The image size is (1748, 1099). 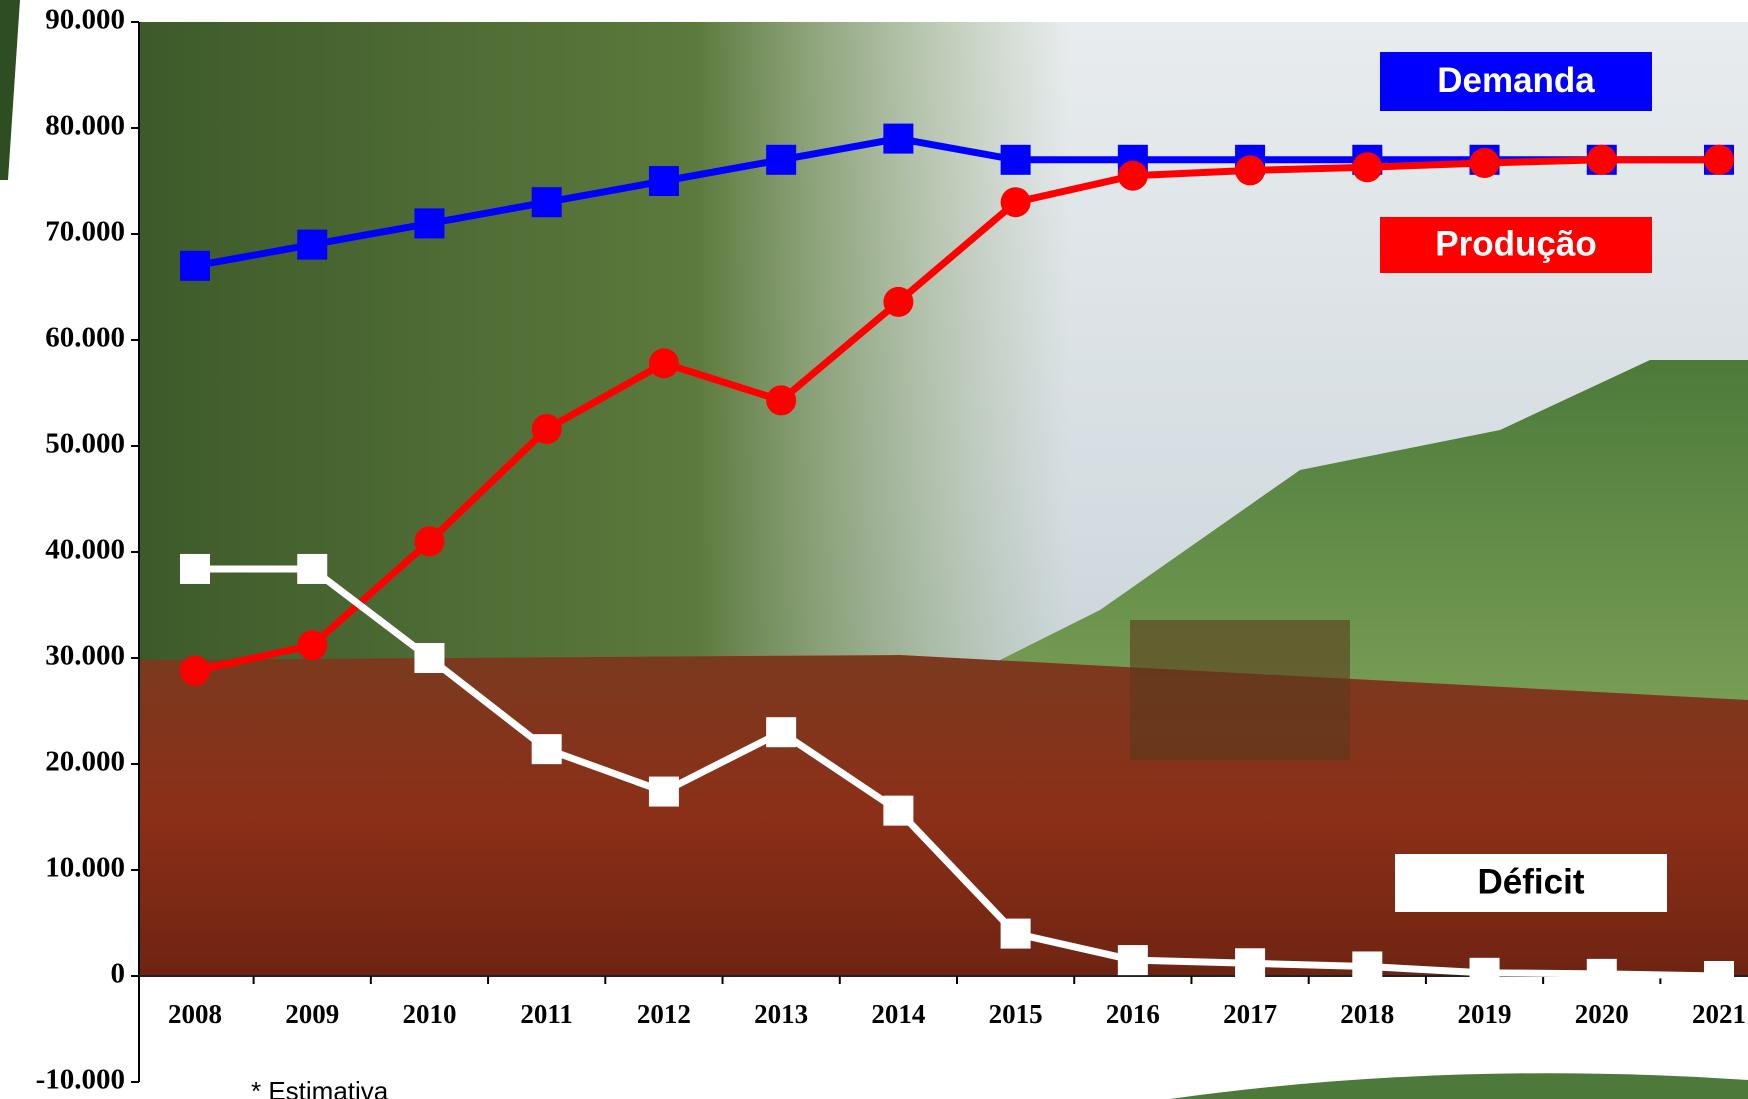 What do you see at coordinates (10, 90) in the screenshot?
I see `decor-edge` at bounding box center [10, 90].